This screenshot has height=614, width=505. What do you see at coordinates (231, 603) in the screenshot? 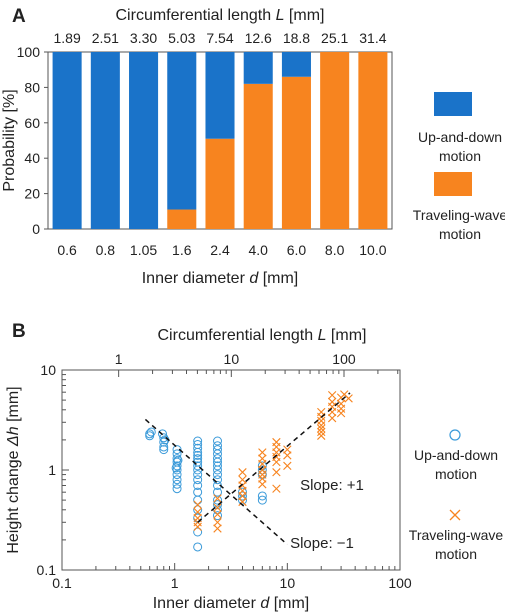
I see `panel-b-x-axis-title: Inner diameter d [mm]` at bounding box center [231, 603].